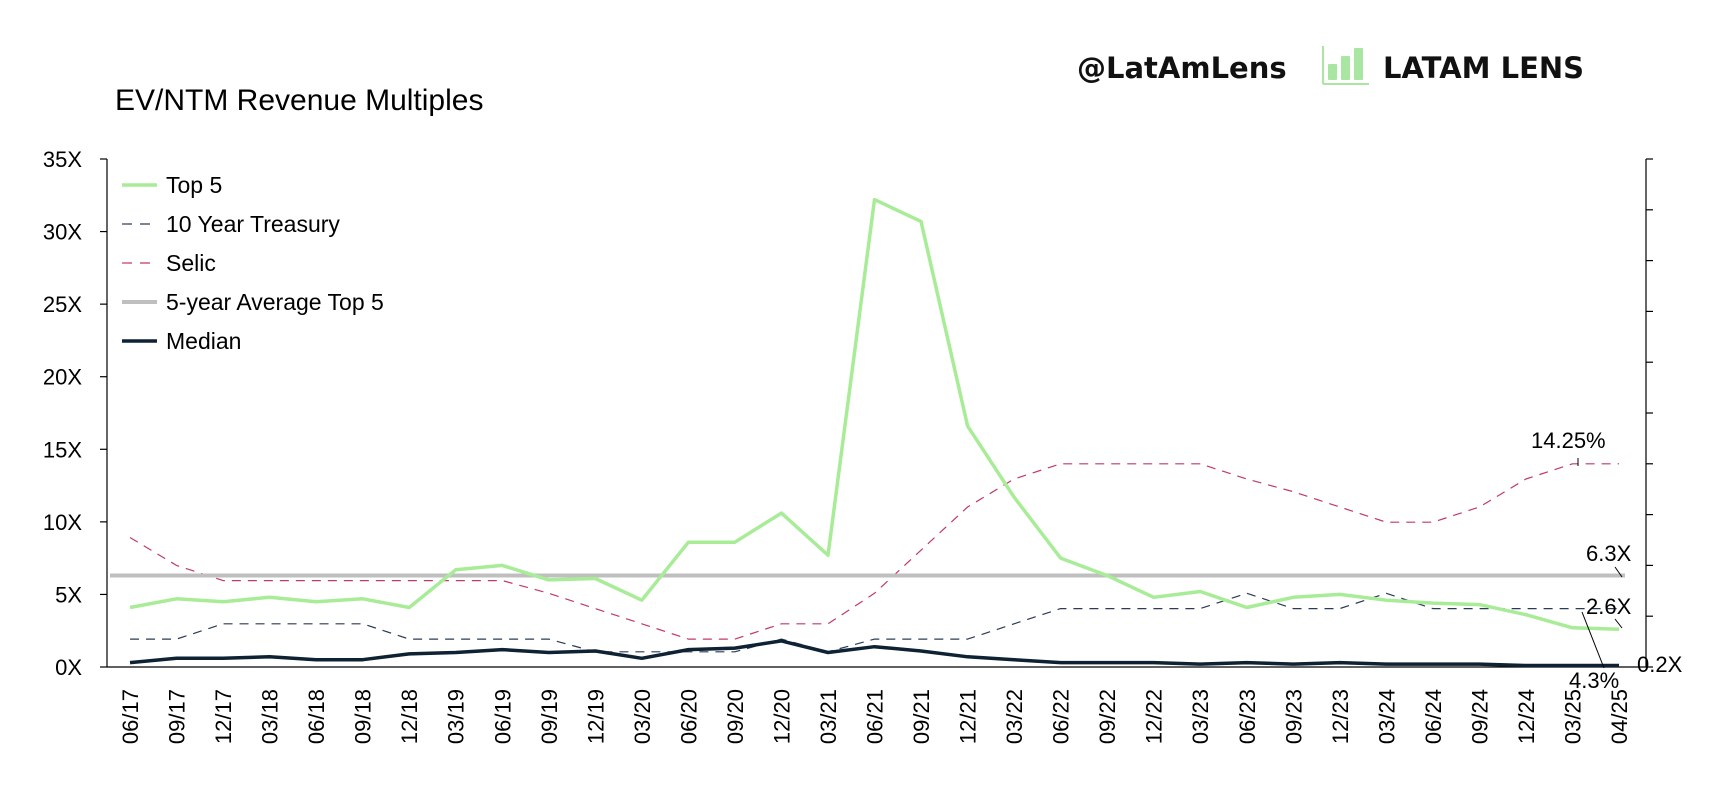 Image resolution: width=1716 pixels, height=807 pixels. What do you see at coordinates (921, 716) in the screenshot?
I see `x-tick-label: 09/21` at bounding box center [921, 716].